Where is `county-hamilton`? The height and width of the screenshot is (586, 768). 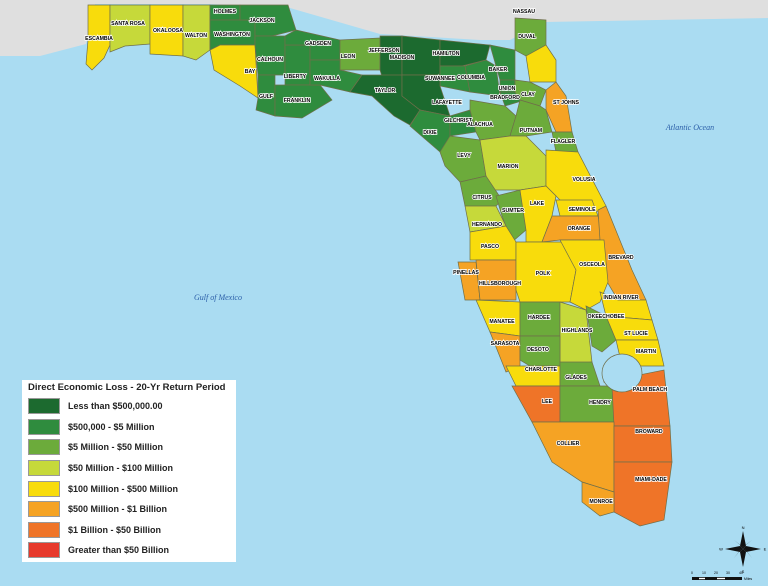
county-hamilton is located at coordinates (465, 53).